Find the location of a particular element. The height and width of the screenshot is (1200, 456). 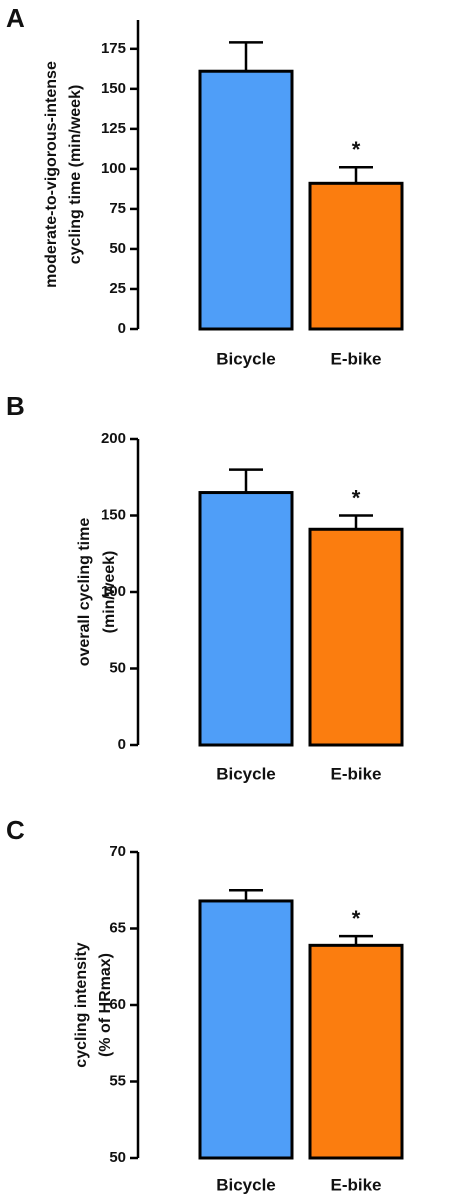

y-axis-label: (% of HRmax) is located at coordinates (105, 1005).